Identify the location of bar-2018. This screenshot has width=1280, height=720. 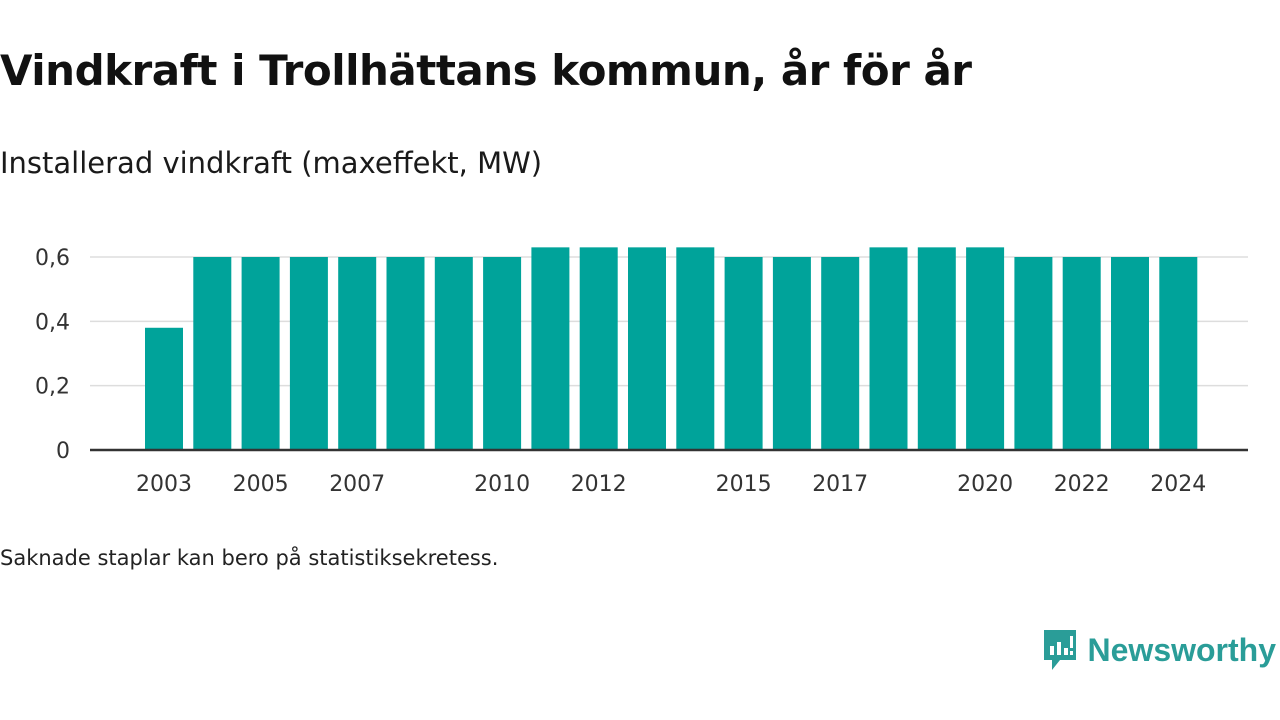
(888, 348).